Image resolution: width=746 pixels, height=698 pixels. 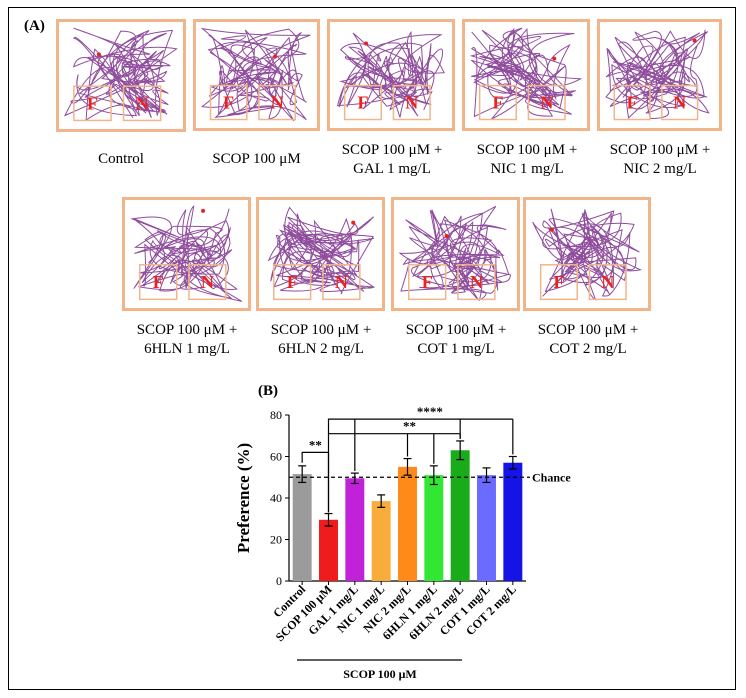 I want to click on panel-b-label: (B), so click(x=268, y=391).